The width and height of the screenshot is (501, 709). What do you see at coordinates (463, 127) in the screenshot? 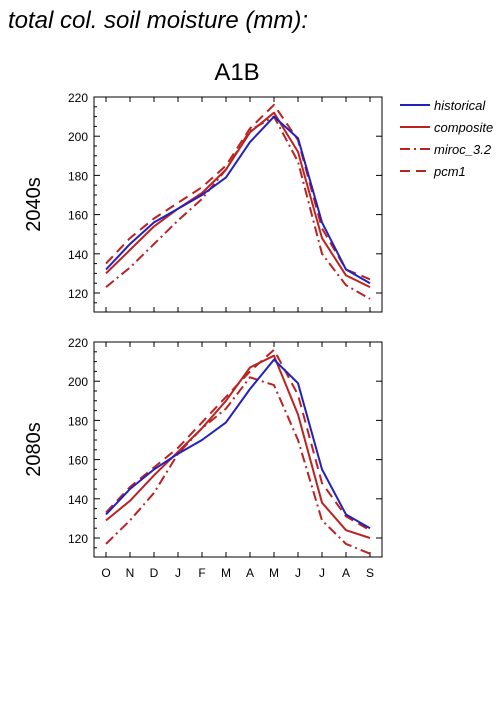
I see `legend-label: composite` at bounding box center [463, 127].